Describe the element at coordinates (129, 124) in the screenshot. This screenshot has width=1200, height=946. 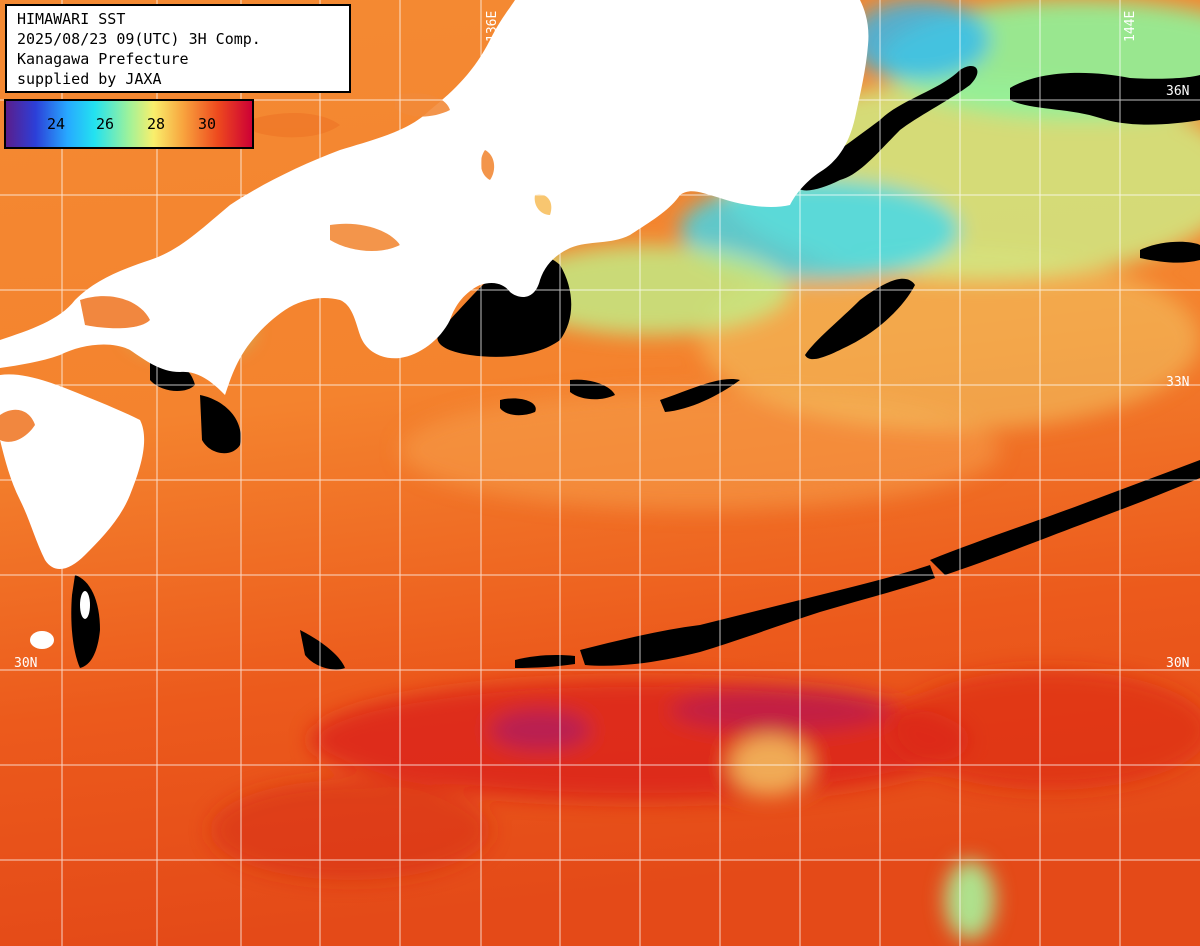
I see `temperature-color-scale: 24 26 28 30` at that location.